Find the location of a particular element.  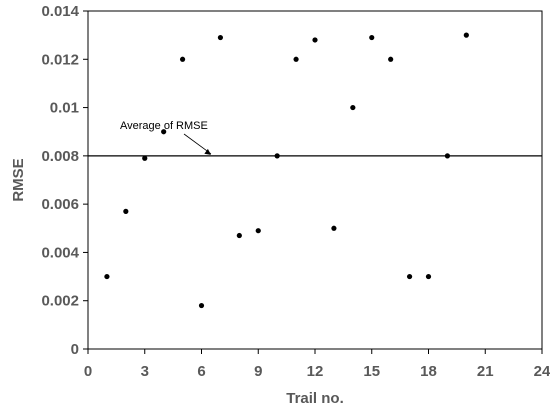

x-tick-label: 6 is located at coordinates (201, 371).